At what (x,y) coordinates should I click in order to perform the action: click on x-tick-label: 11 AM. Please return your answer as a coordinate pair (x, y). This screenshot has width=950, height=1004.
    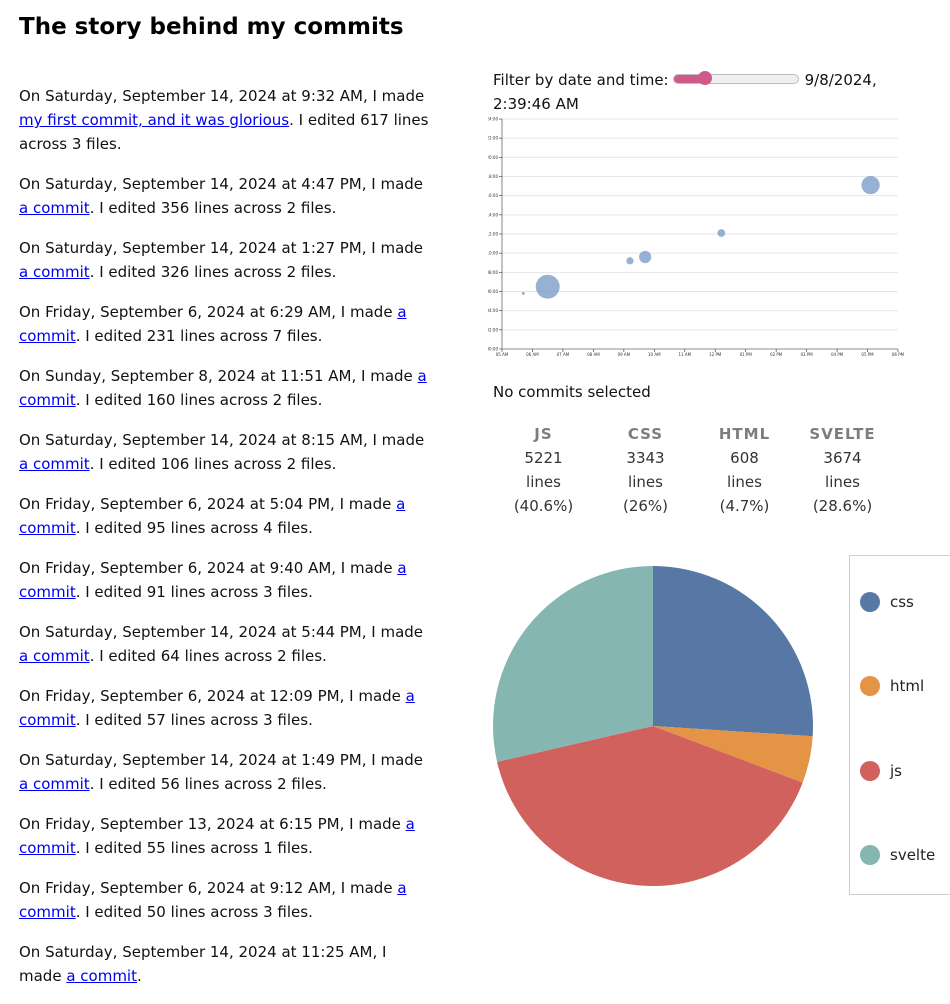
    Looking at the image, I should click on (684, 354).